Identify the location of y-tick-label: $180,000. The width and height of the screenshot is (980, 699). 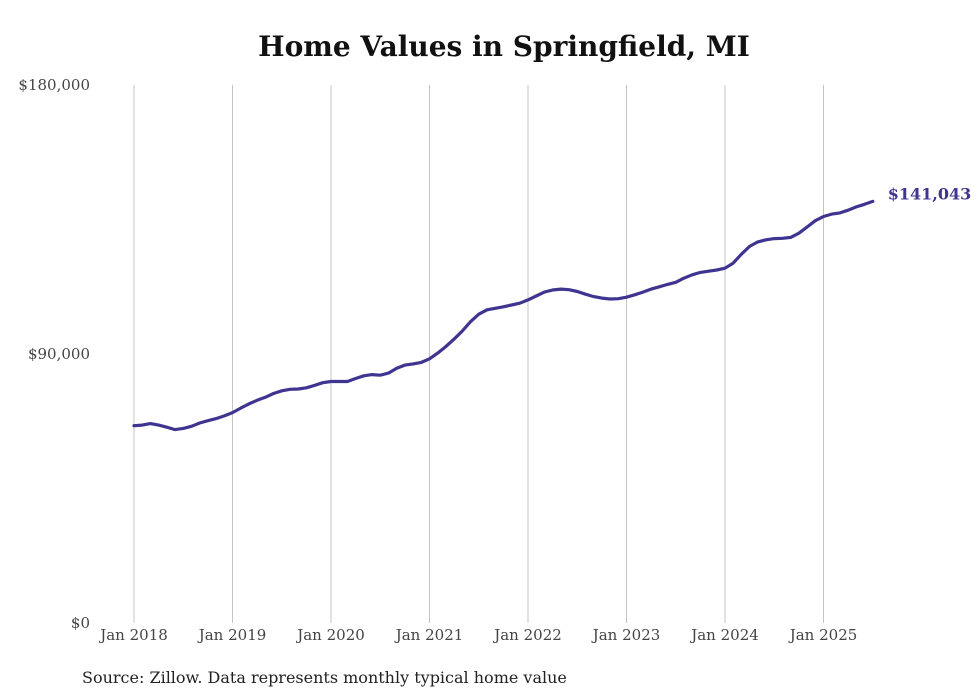
(54, 85).